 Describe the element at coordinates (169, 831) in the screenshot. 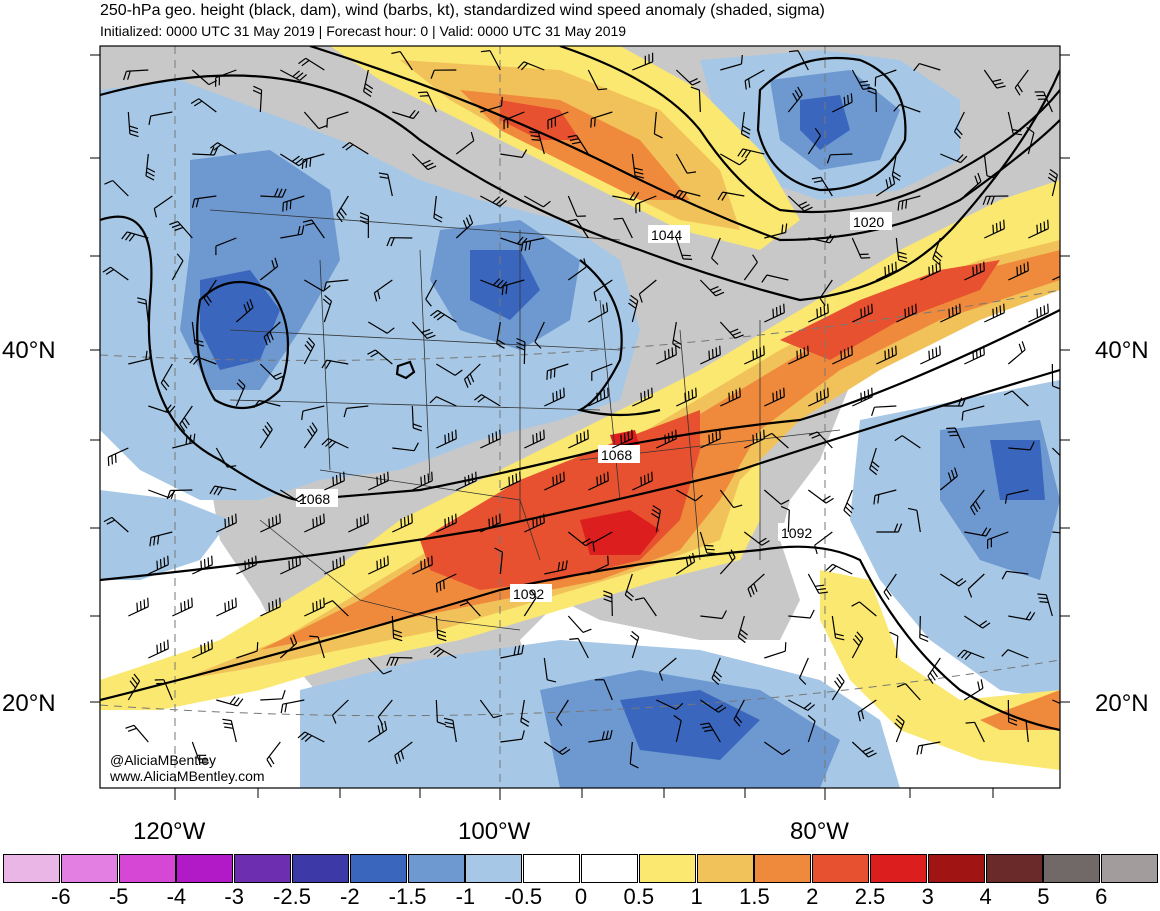

I see `lon-label-120w: 120°W` at that location.